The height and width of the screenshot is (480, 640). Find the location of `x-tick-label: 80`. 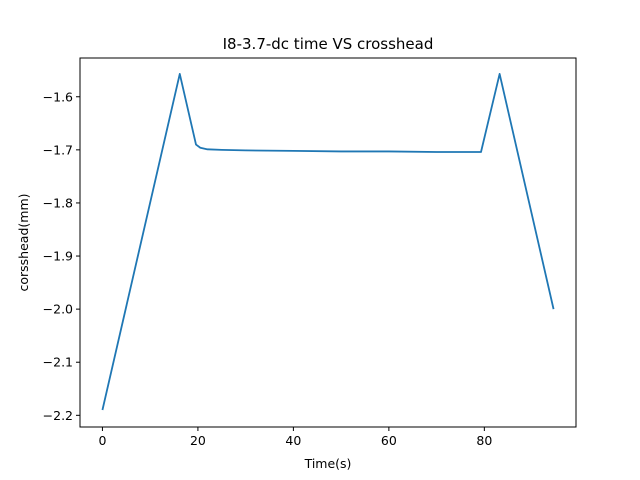

x-tick-label: 80 is located at coordinates (484, 440).